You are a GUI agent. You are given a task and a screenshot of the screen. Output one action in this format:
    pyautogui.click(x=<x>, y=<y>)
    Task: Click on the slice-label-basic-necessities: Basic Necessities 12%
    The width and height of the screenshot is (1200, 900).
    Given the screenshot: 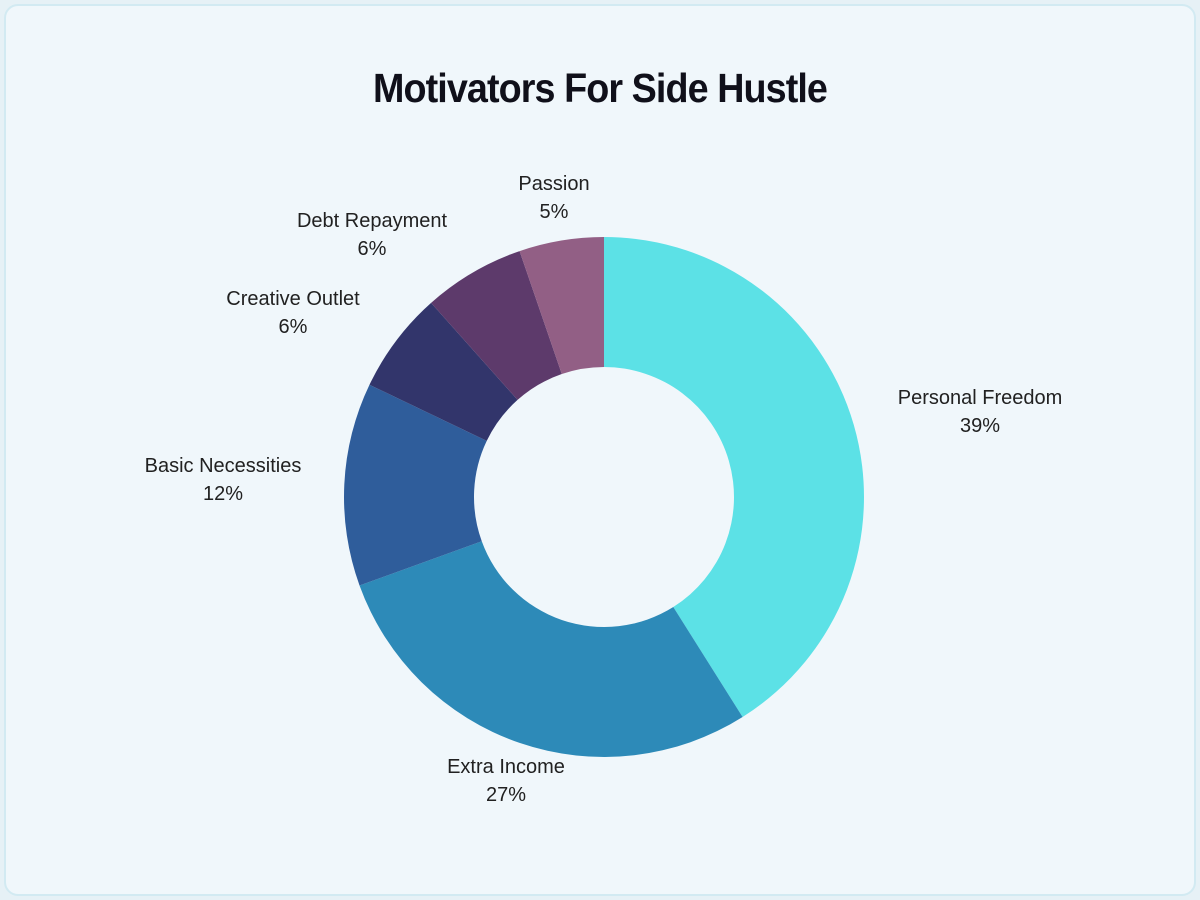 What is the action you would take?
    pyautogui.click(x=223, y=480)
    